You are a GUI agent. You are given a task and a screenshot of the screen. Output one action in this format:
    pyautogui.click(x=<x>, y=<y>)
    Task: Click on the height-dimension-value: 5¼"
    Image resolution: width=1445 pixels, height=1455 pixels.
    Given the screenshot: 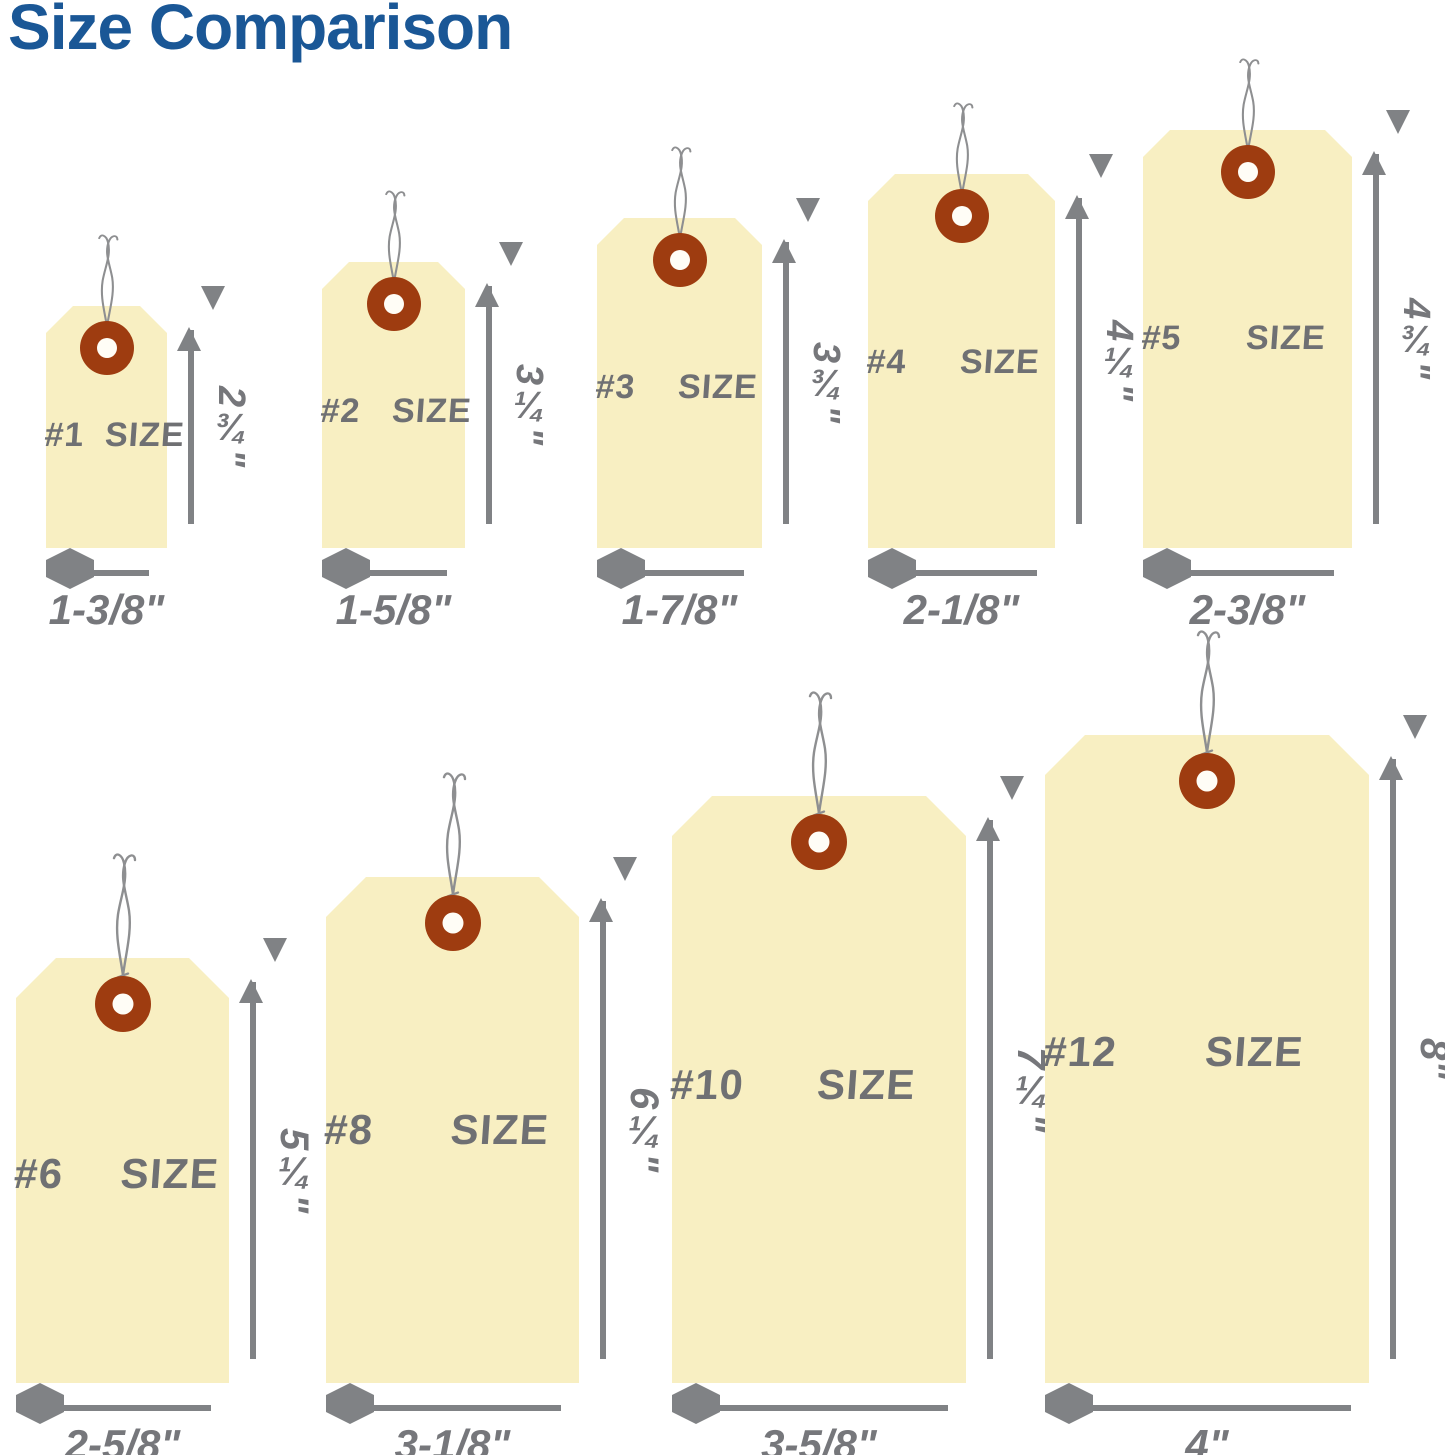 What is the action you would take?
    pyautogui.click(x=294, y=1170)
    